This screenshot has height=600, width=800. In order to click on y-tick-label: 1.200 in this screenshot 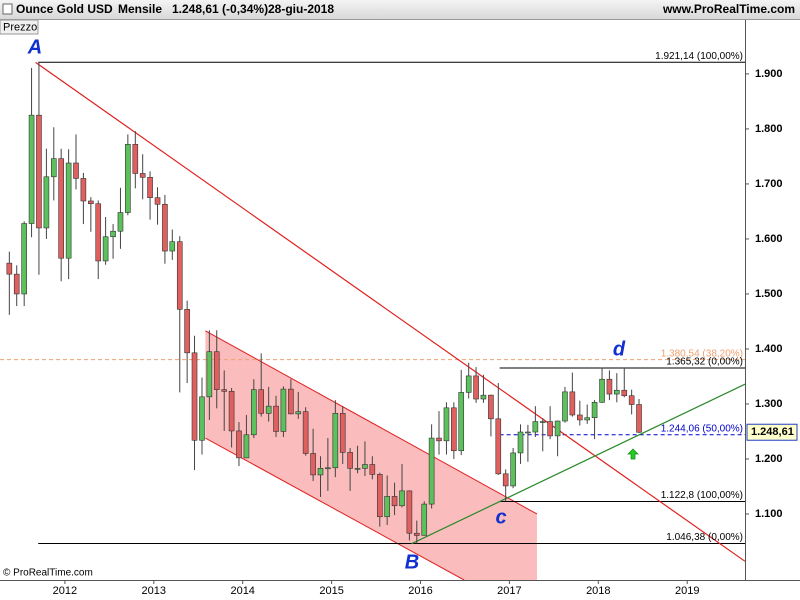, I will do `click(769, 459)`.